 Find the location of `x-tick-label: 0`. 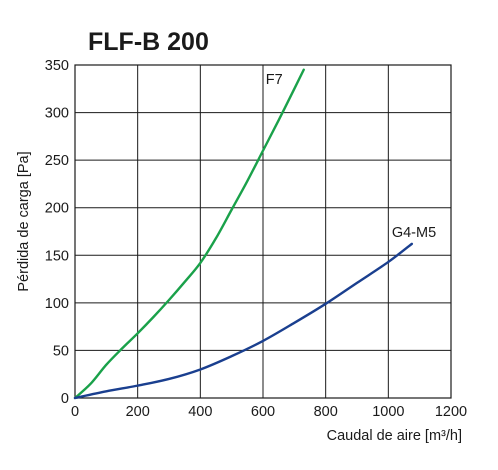

x-tick-label: 0 is located at coordinates (75, 412).